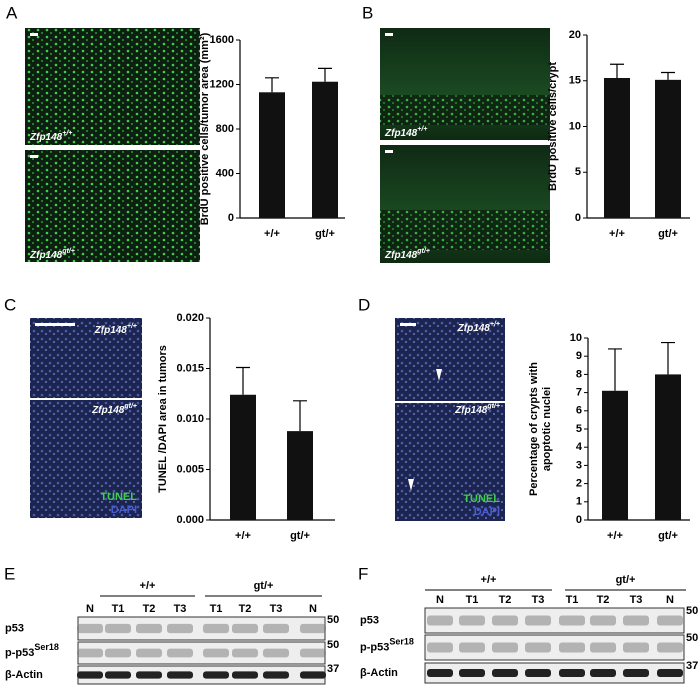  I want to click on modification: Ser18, so click(46, 647).